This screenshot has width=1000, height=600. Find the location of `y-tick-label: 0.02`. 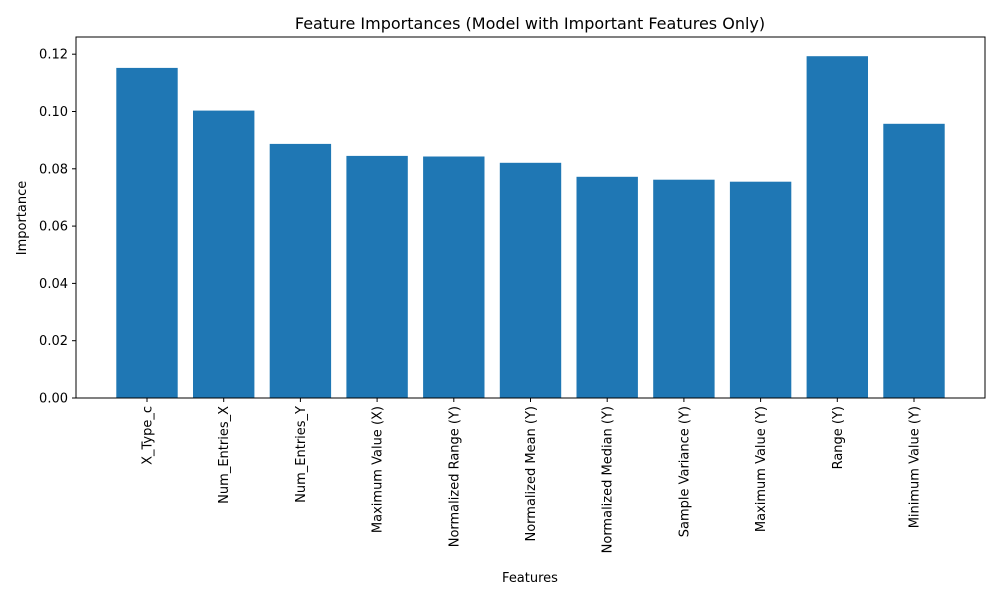

y-tick-label: 0.02 is located at coordinates (53, 341).